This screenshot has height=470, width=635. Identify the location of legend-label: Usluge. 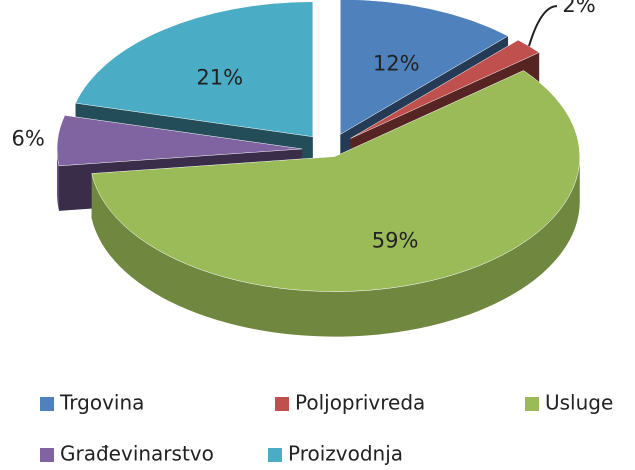
(579, 403).